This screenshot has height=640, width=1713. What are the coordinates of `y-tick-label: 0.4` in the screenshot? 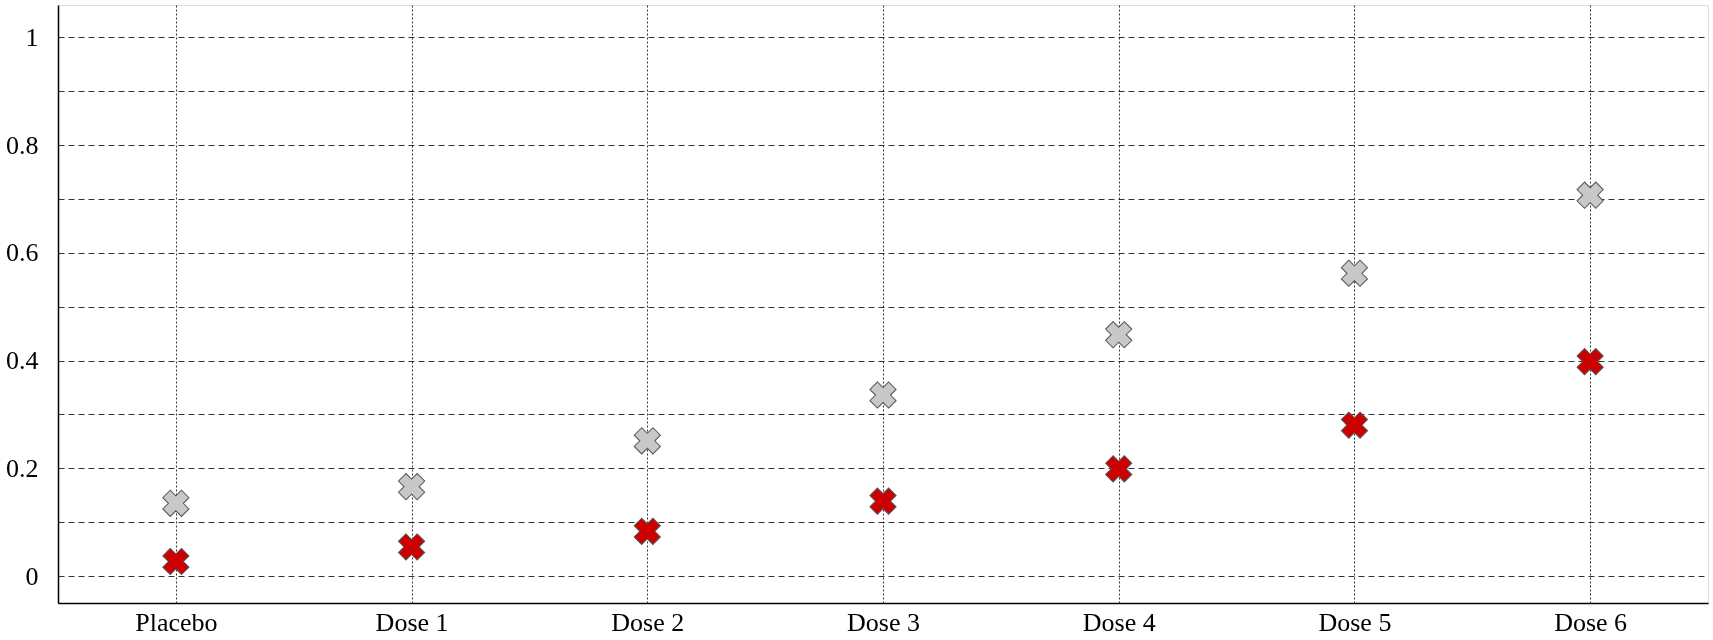 It's located at (22, 361).